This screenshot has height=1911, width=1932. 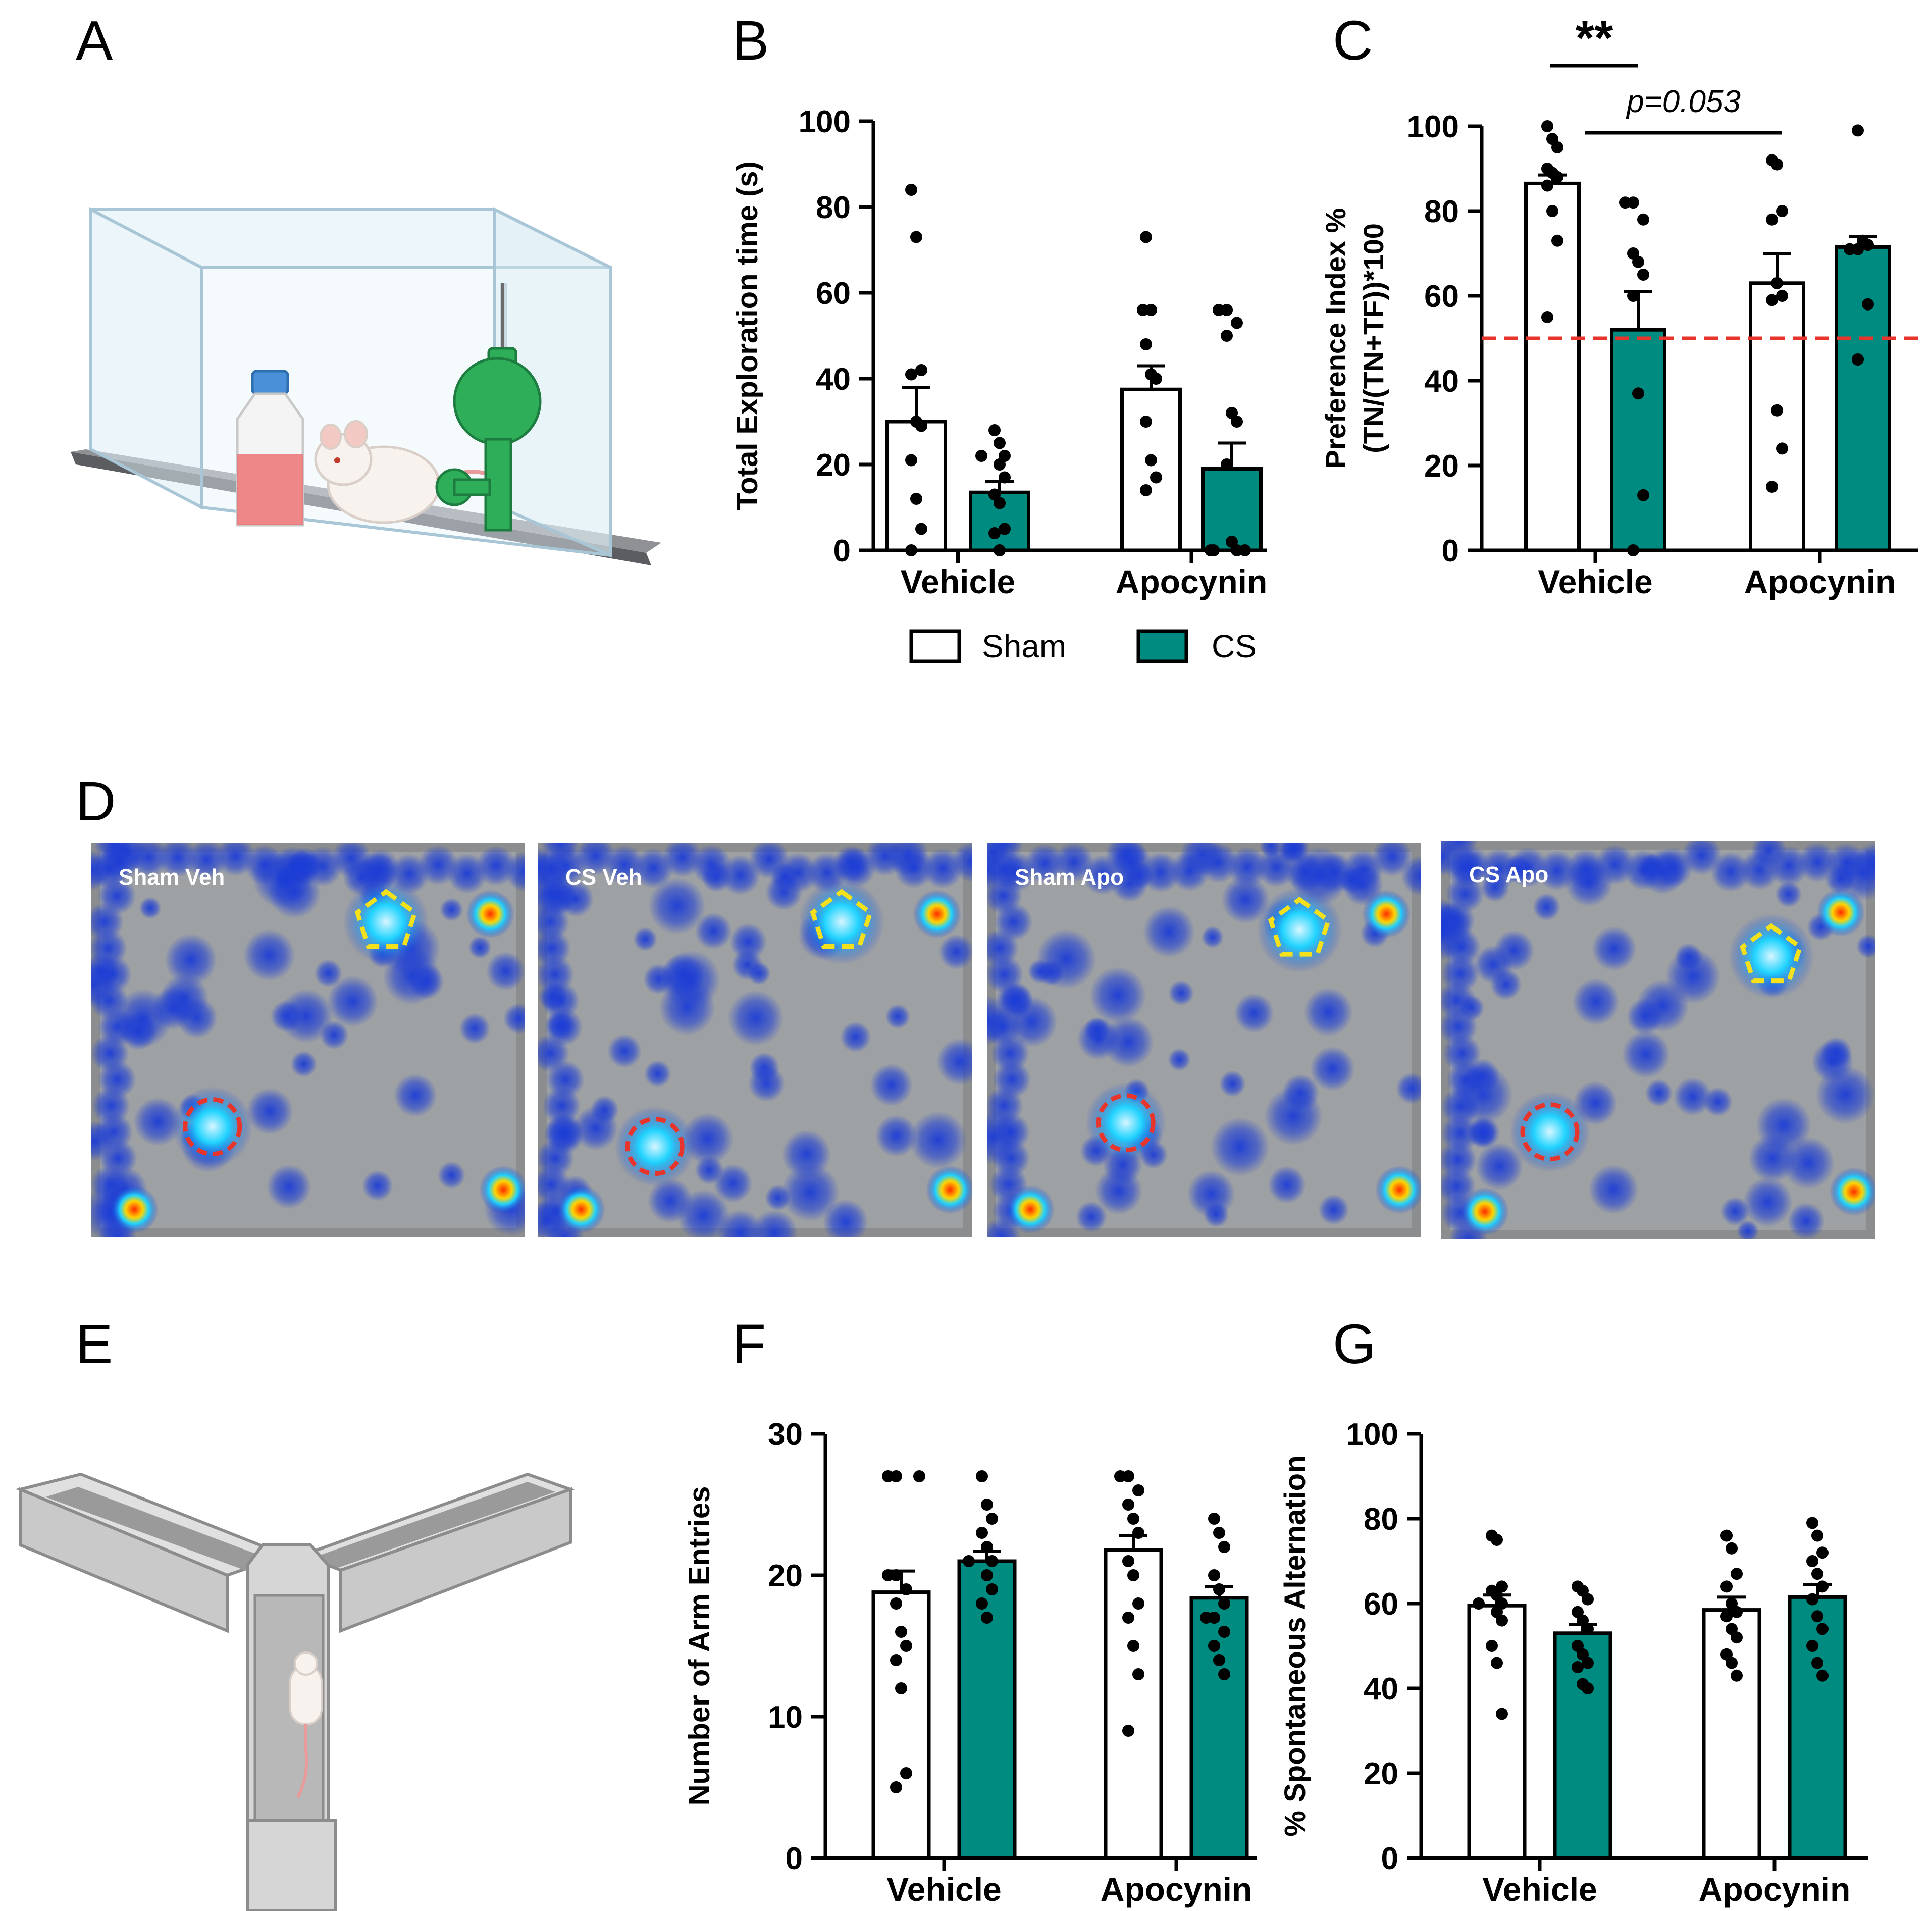 I want to click on y-tick-label: 20, so click(x=1442, y=466).